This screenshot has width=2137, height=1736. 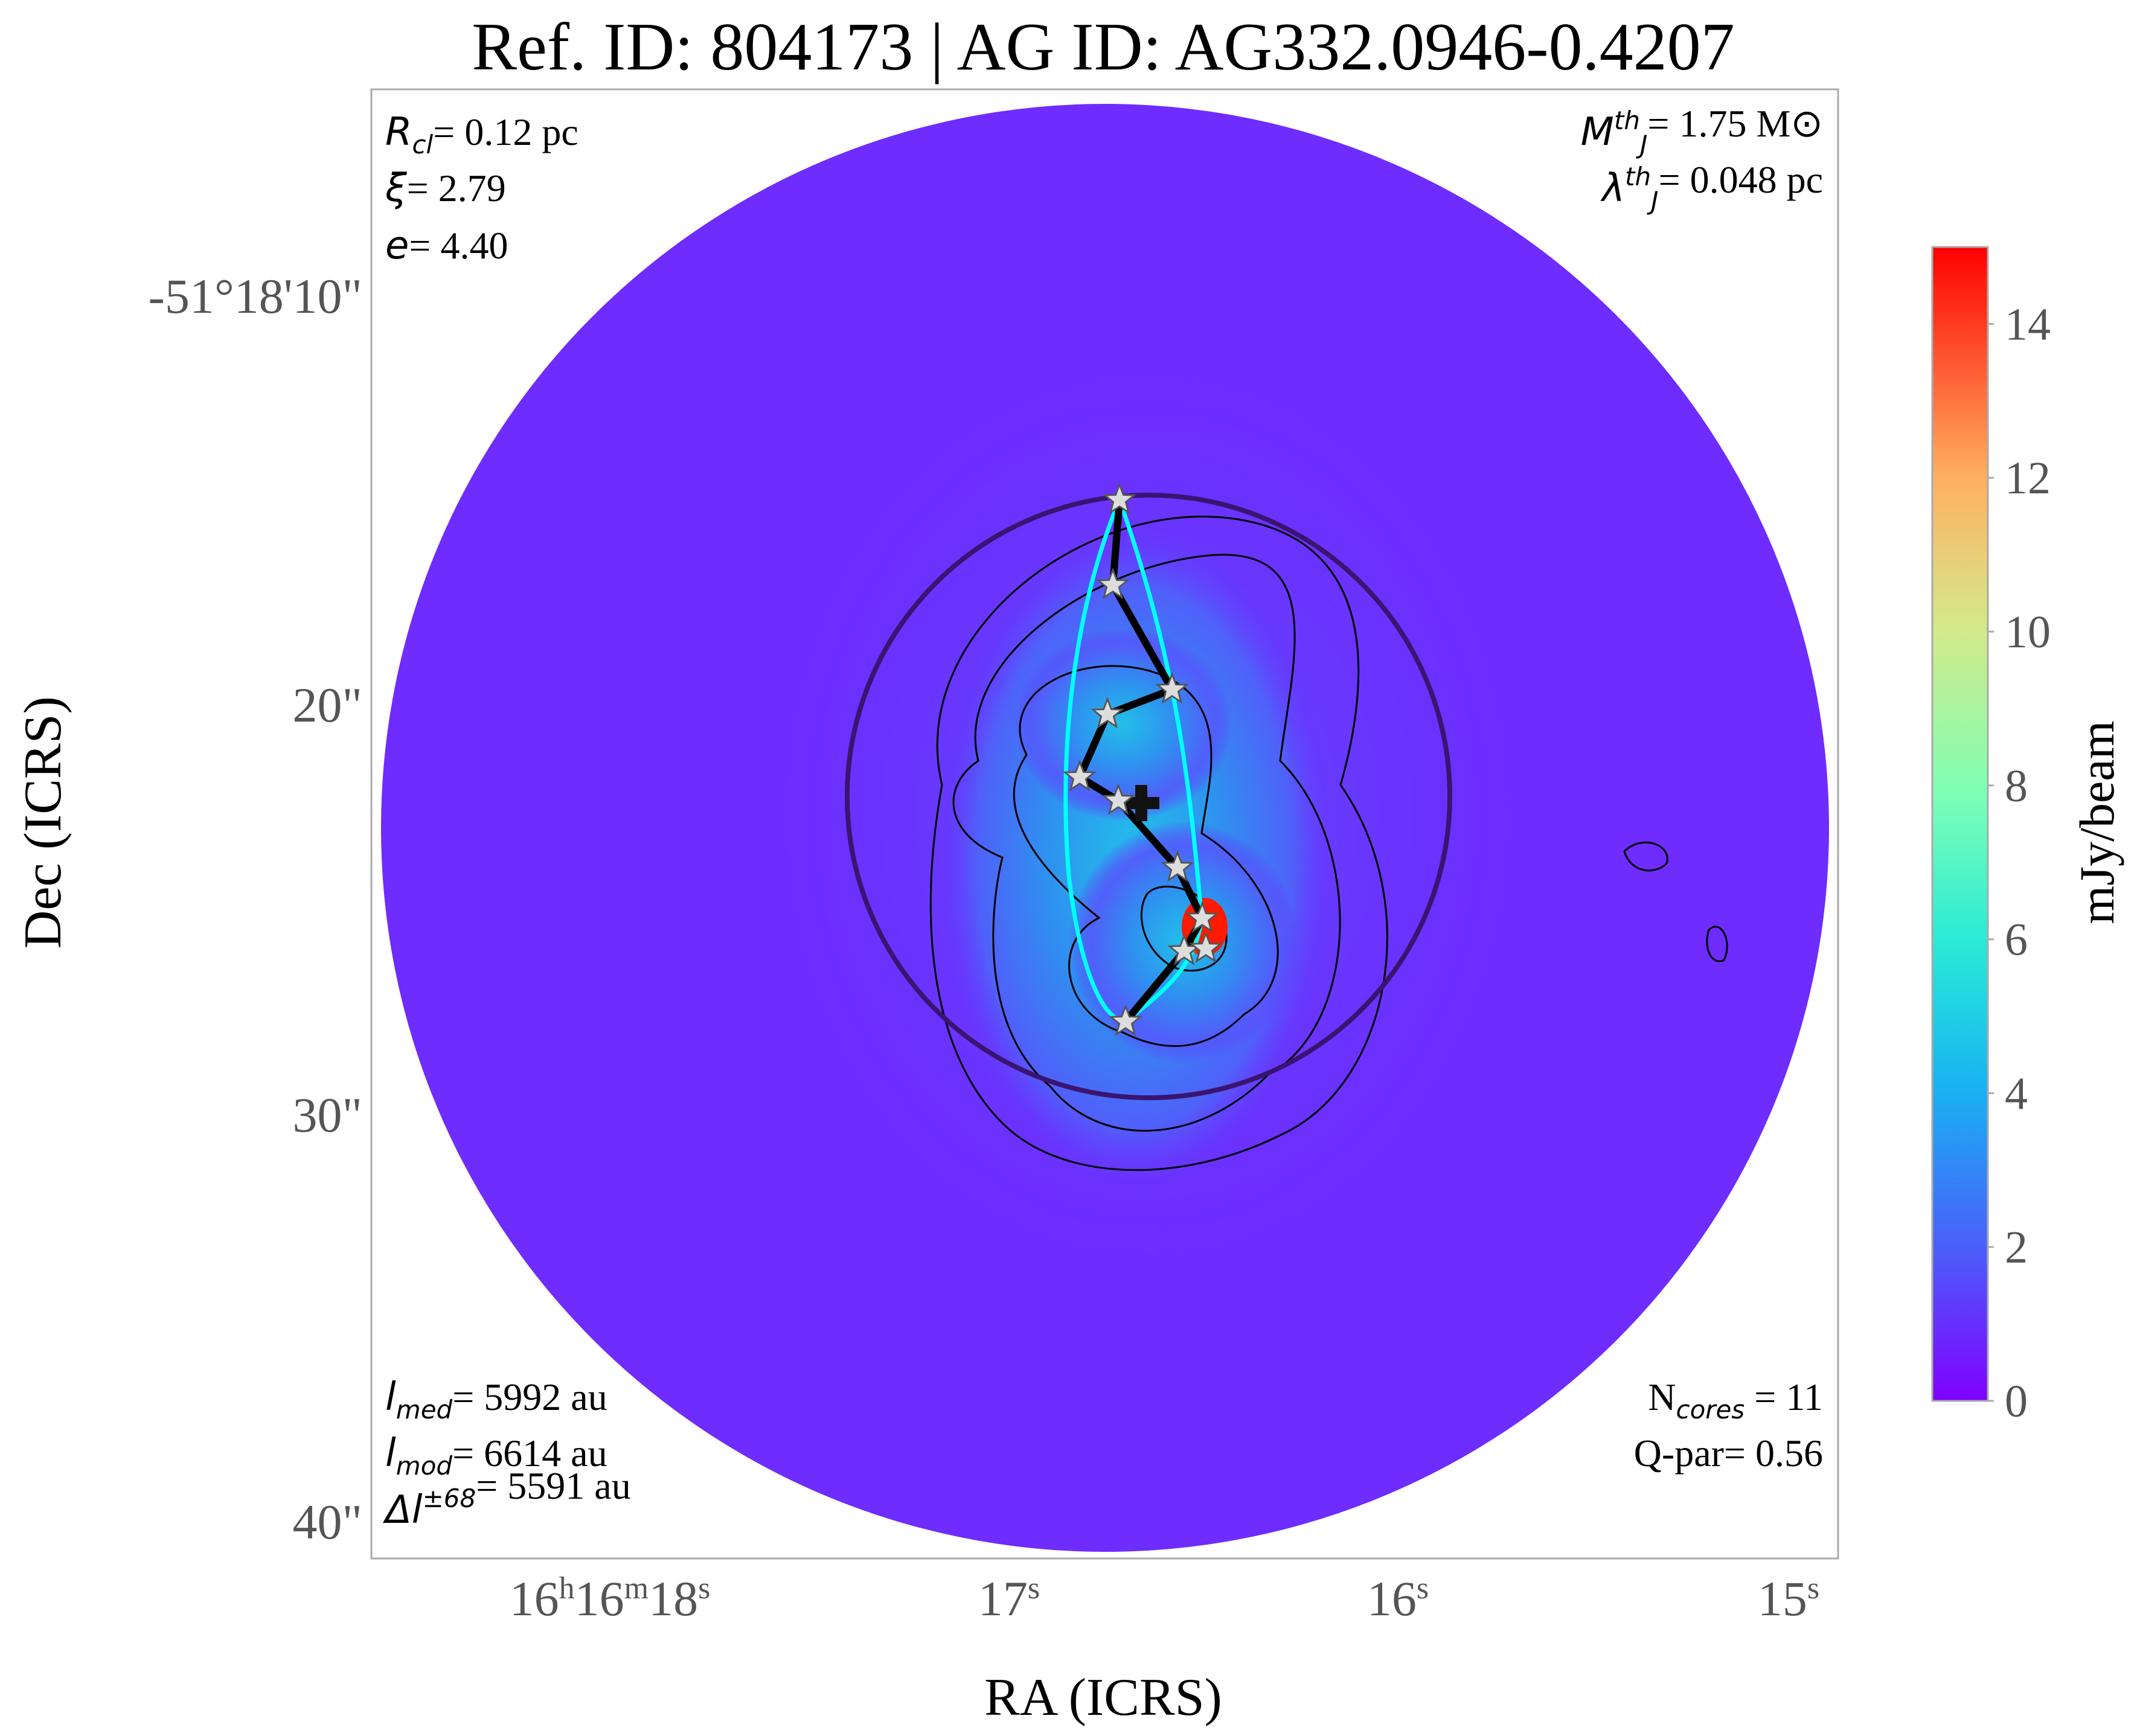 I want to click on colorbar-tick-label: 2, so click(x=2016, y=1247).